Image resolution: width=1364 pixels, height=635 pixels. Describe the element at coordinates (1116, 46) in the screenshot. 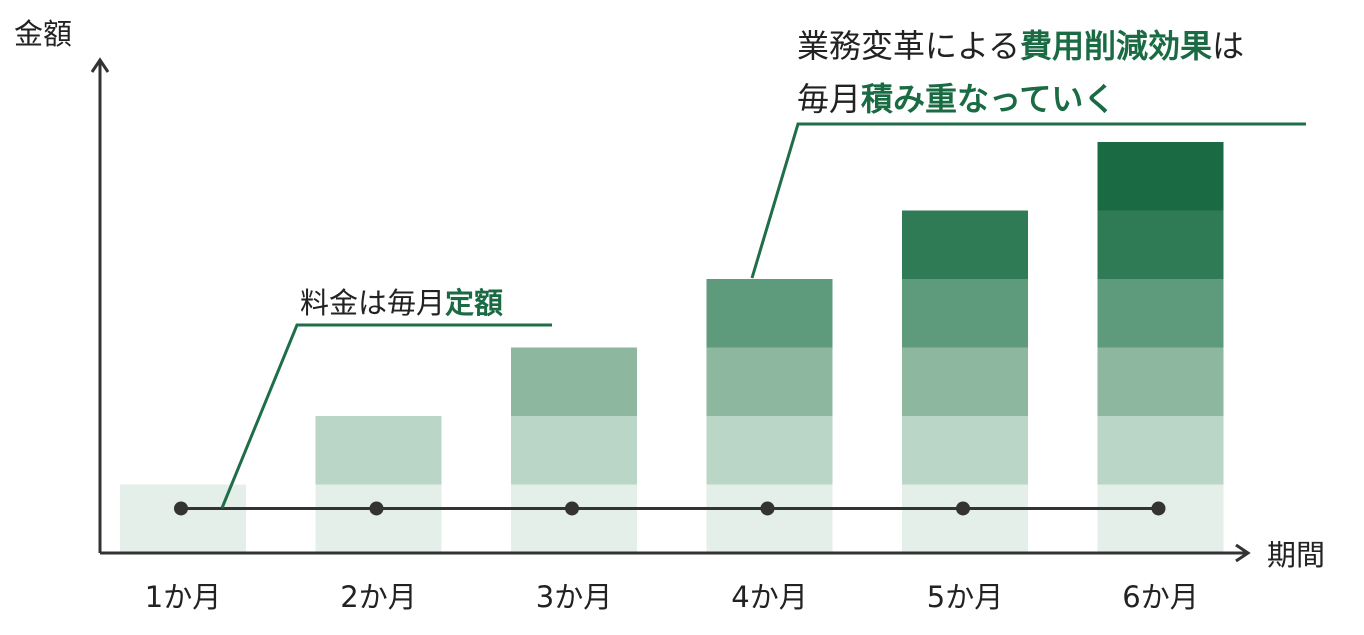

I see `savings-annotation-line-1-part-2: 費用削減効果` at that location.